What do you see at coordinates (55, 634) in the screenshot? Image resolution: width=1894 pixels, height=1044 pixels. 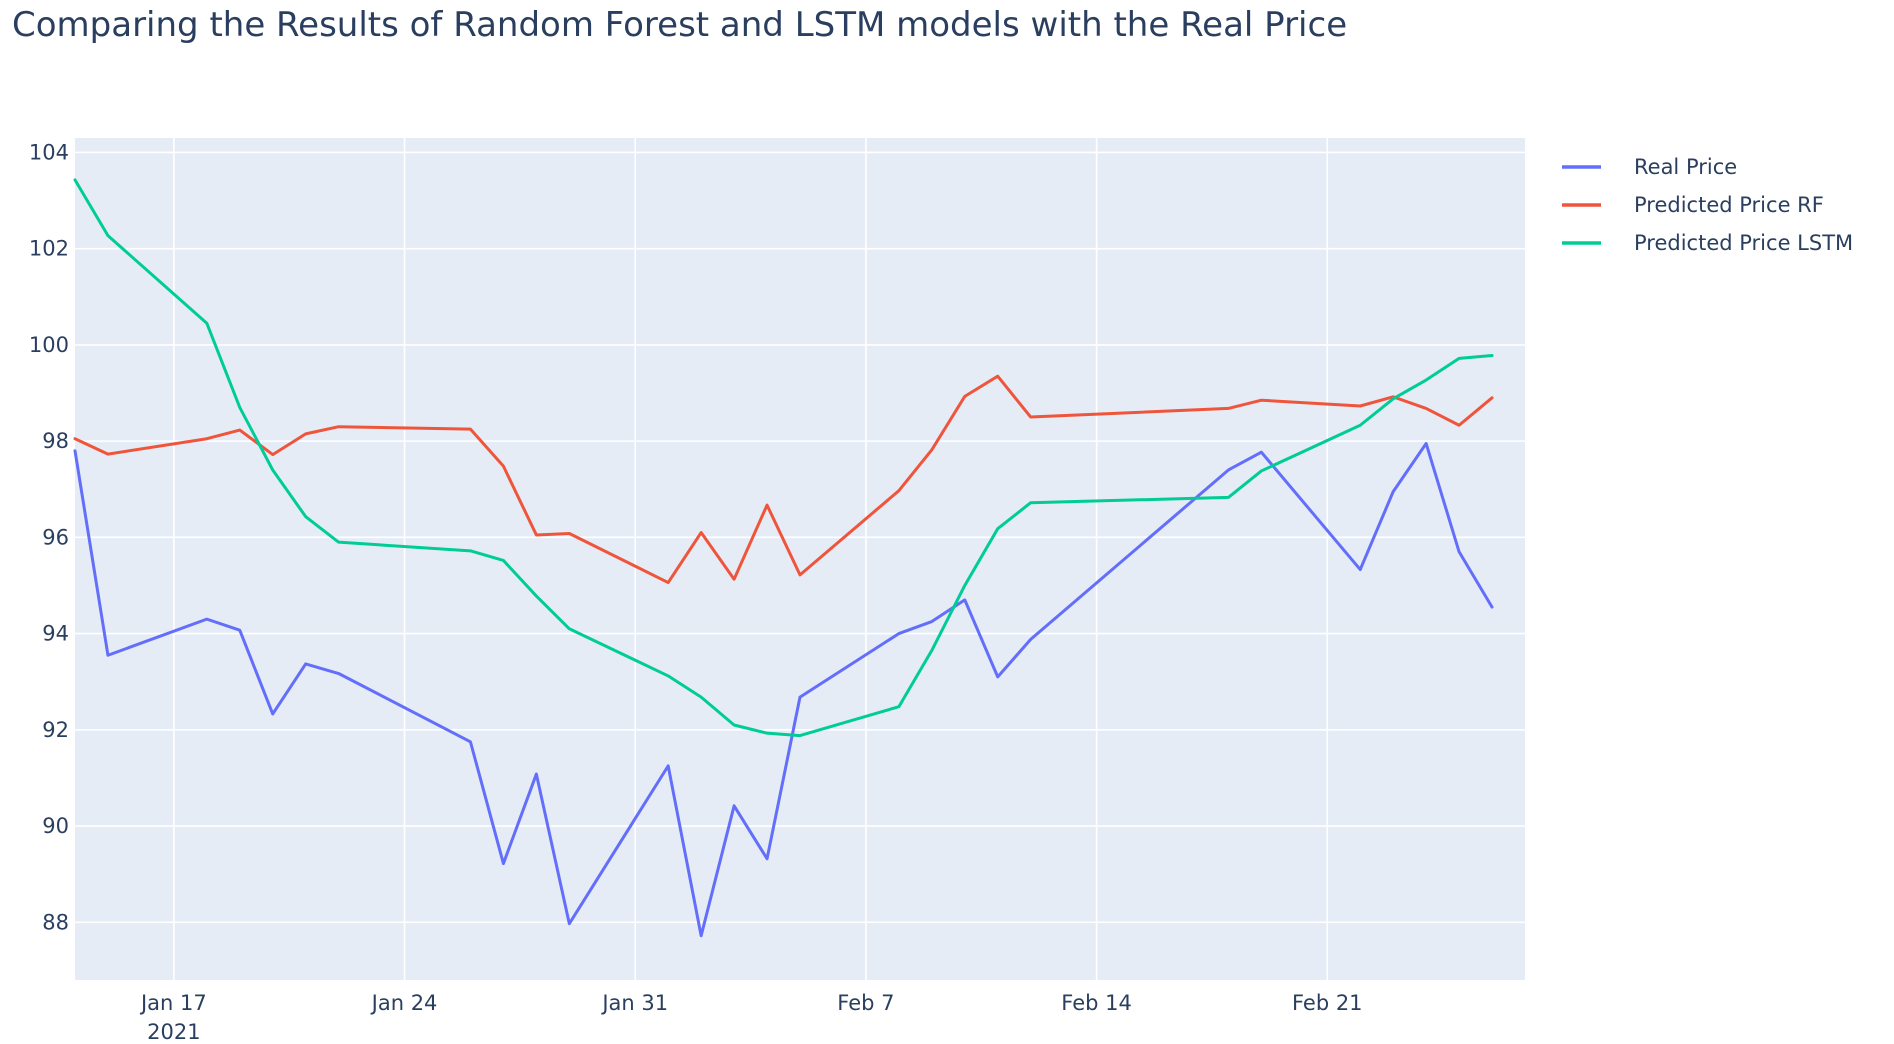 I see `y-tick-label: 94` at bounding box center [55, 634].